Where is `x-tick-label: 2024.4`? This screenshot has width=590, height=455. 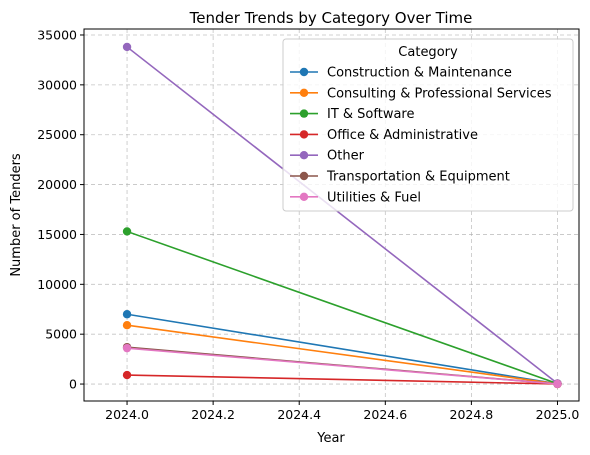
x-tick-label: 2024.4 is located at coordinates (299, 414).